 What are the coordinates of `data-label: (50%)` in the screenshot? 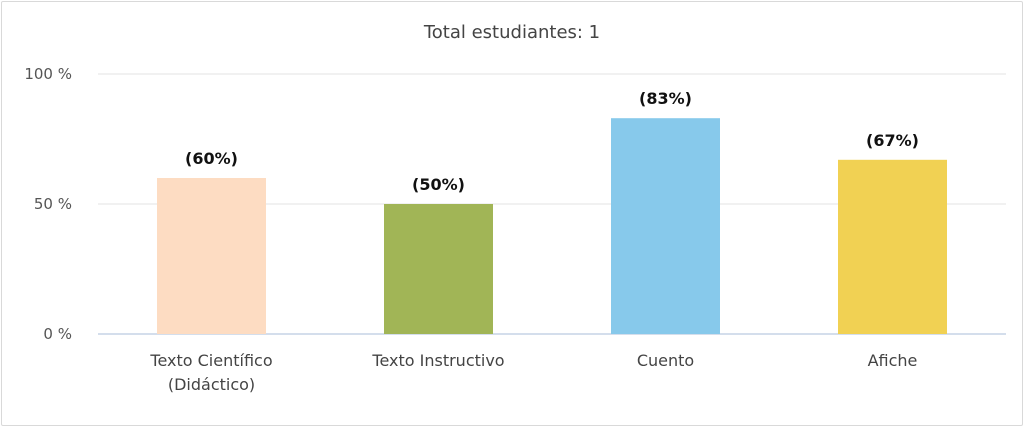 It's located at (438, 184).